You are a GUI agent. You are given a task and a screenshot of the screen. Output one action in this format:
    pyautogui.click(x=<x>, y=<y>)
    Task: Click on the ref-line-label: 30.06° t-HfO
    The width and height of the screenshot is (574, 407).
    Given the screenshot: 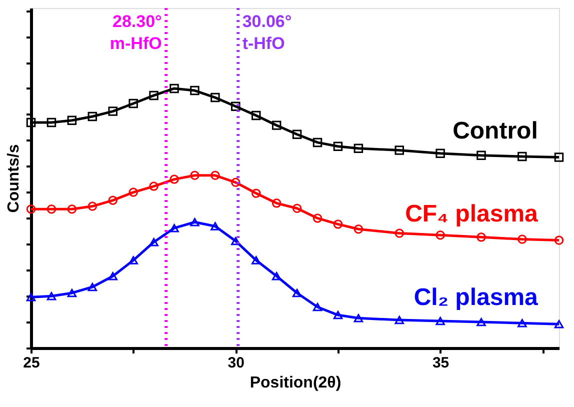 What is the action you would take?
    pyautogui.click(x=267, y=32)
    